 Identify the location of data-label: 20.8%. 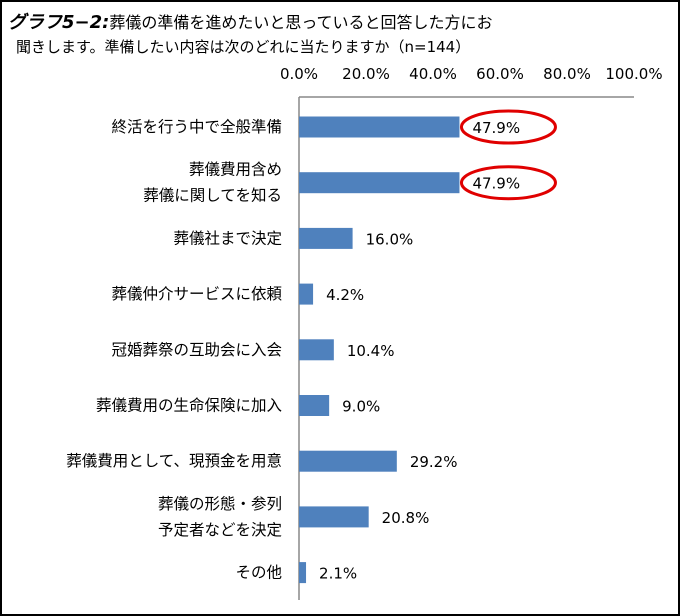
(406, 518).